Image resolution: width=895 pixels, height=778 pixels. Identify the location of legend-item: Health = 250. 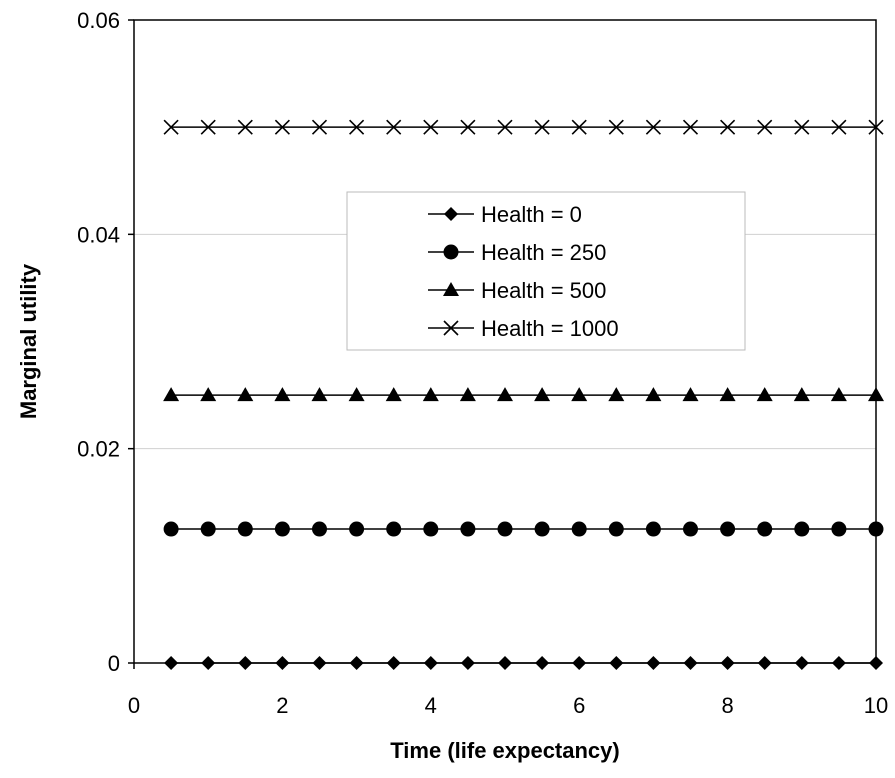
(517, 252).